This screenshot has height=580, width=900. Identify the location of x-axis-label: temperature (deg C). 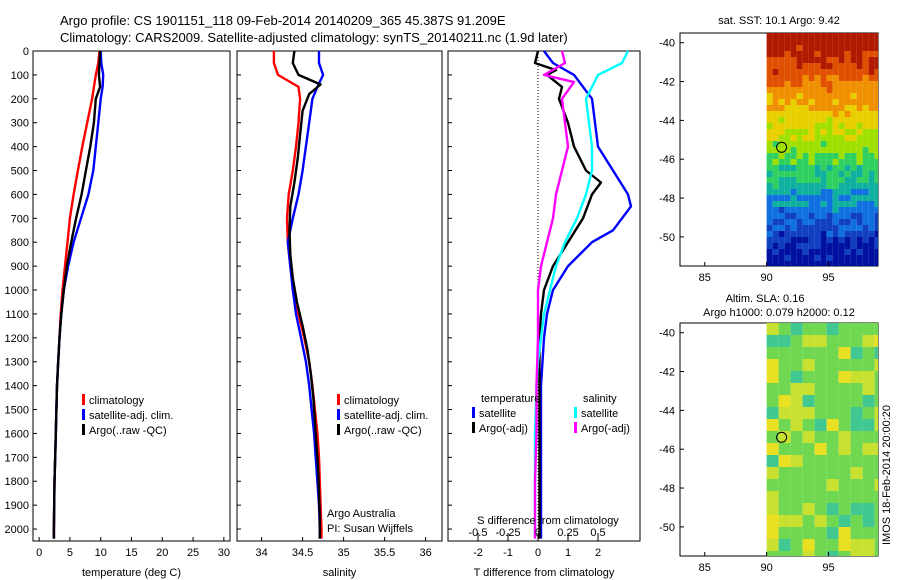
(131, 573).